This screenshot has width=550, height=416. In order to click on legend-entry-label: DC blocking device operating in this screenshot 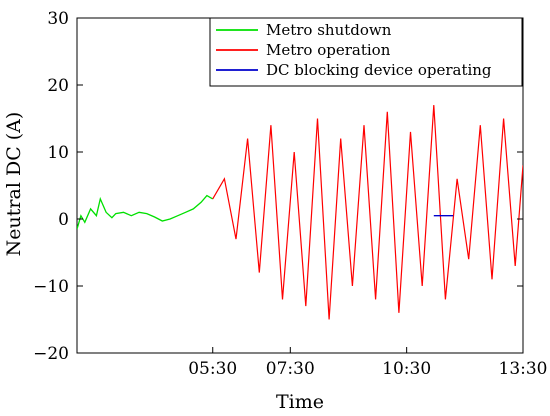, I will do `click(379, 70)`.